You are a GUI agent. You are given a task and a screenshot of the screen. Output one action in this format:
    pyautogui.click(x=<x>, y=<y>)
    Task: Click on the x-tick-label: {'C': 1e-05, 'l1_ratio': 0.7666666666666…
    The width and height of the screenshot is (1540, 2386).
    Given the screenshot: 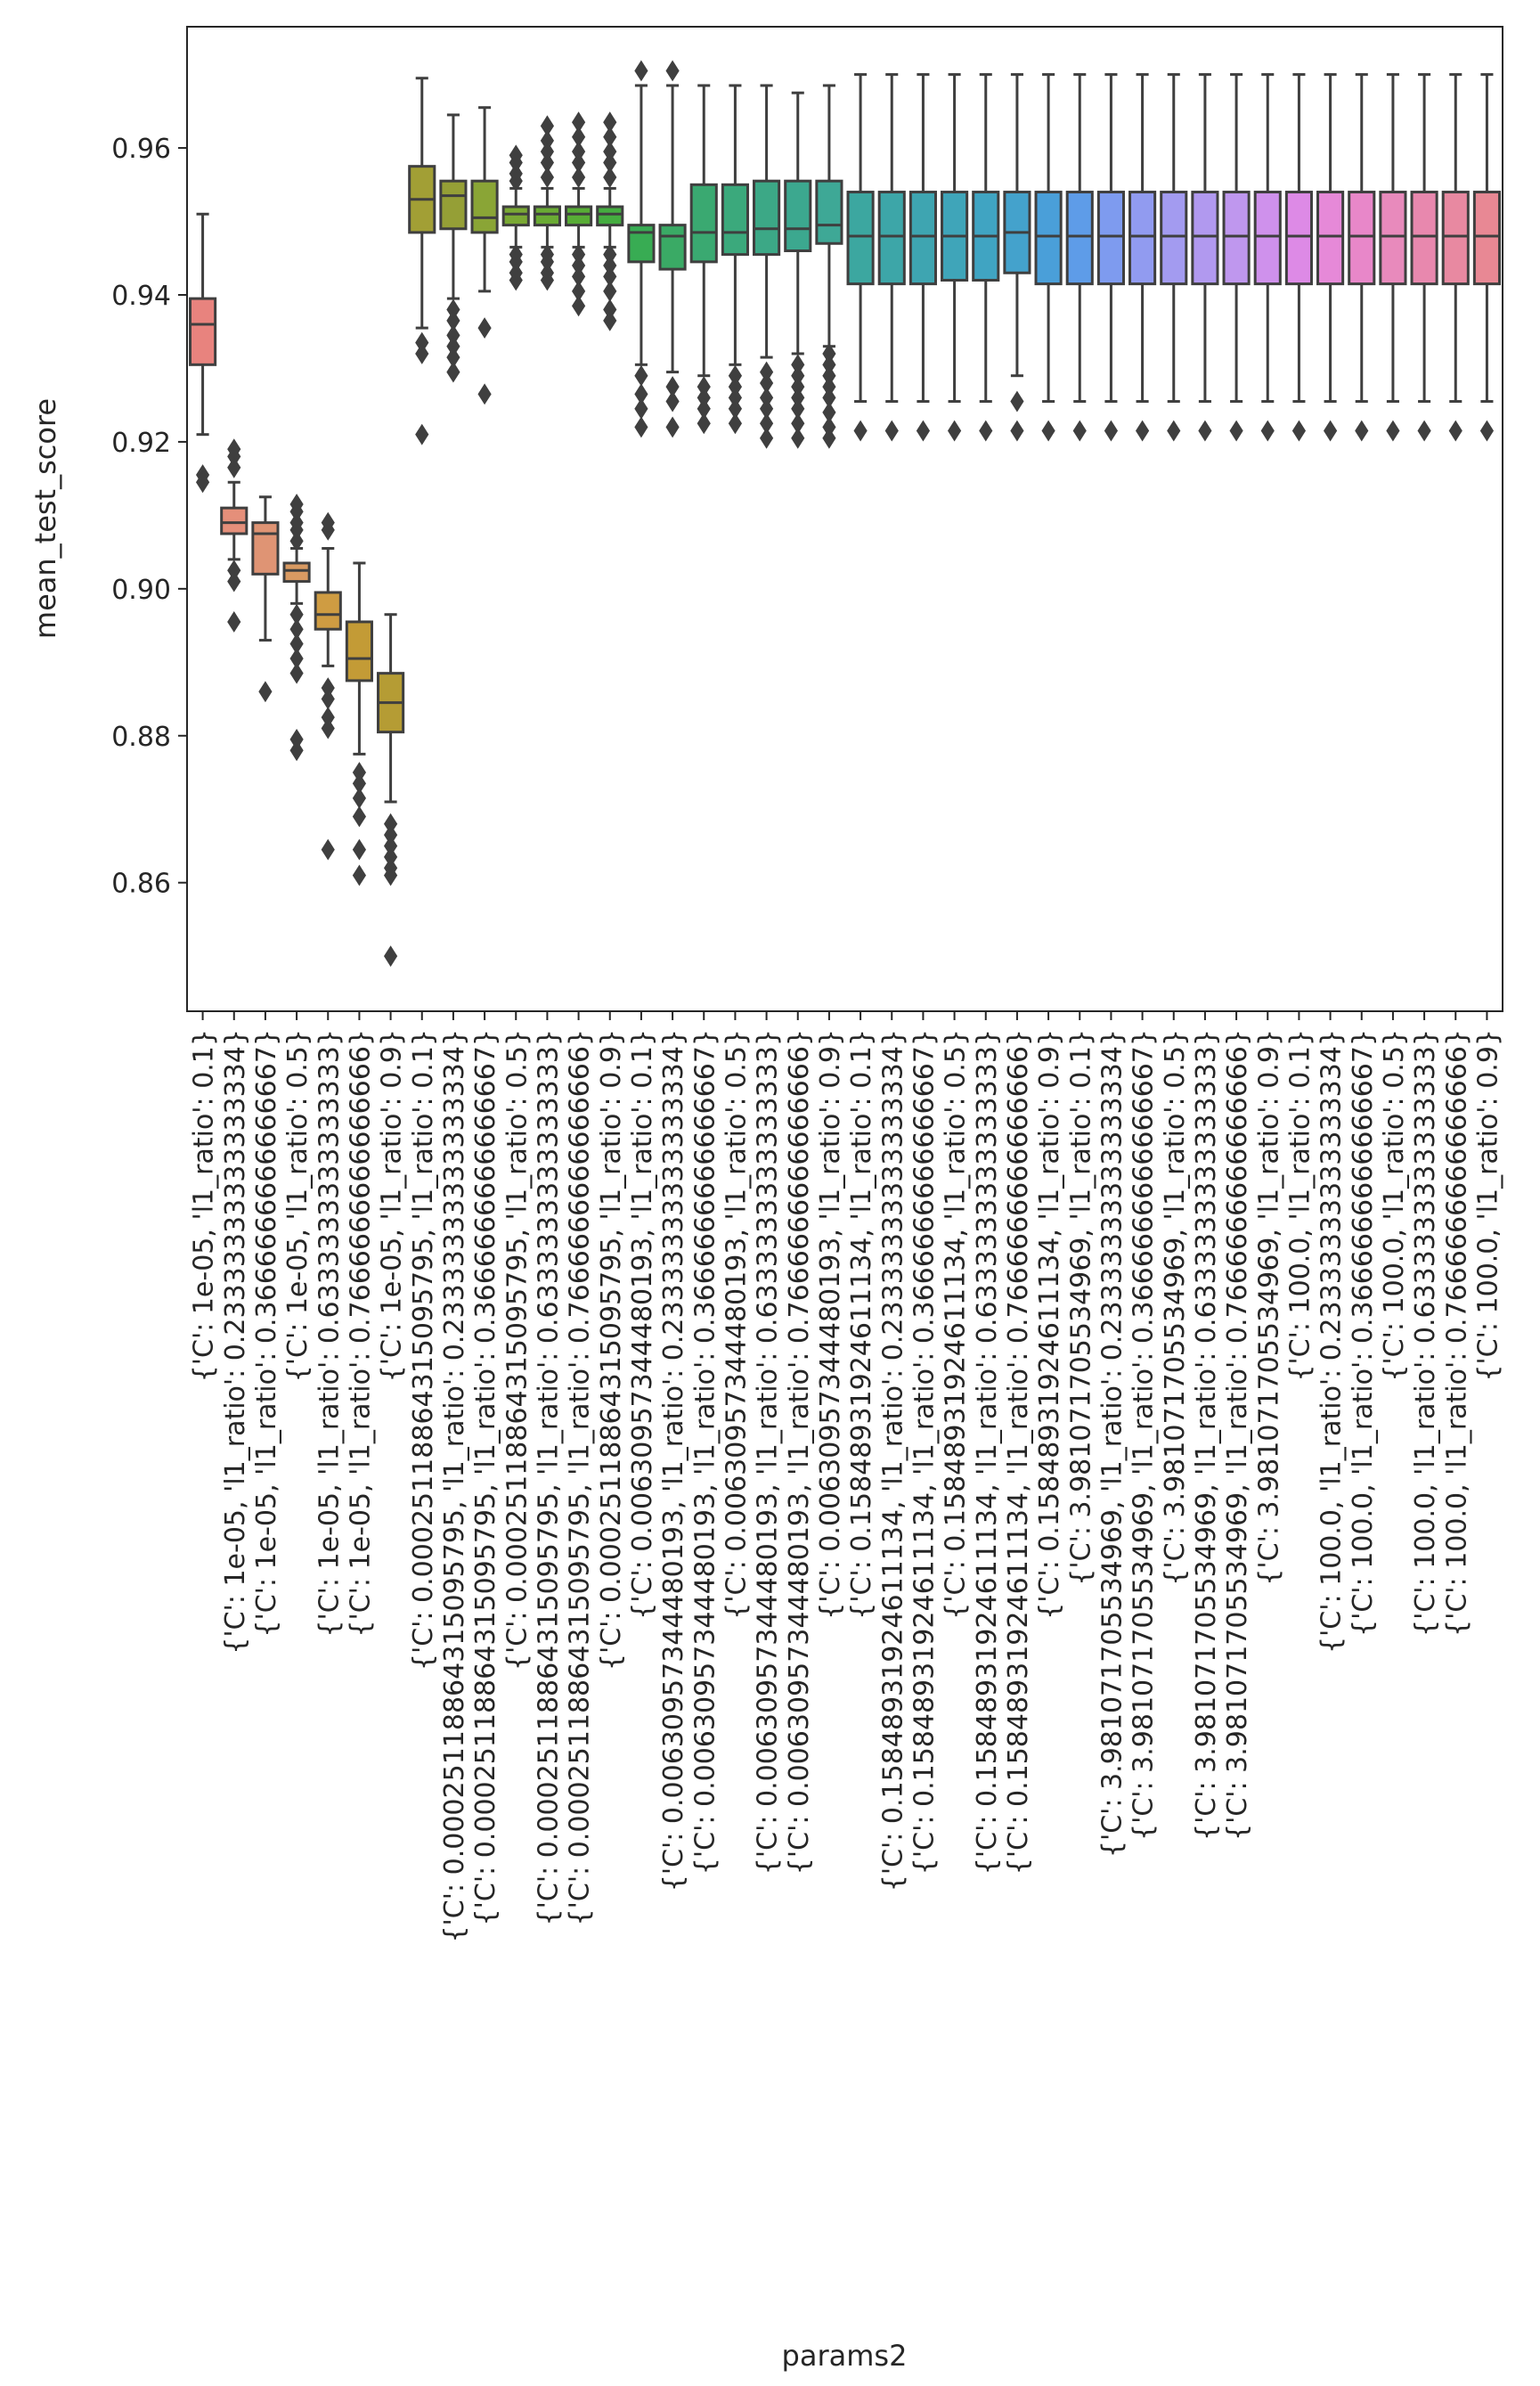 What is the action you would take?
    pyautogui.click(x=360, y=1333)
    